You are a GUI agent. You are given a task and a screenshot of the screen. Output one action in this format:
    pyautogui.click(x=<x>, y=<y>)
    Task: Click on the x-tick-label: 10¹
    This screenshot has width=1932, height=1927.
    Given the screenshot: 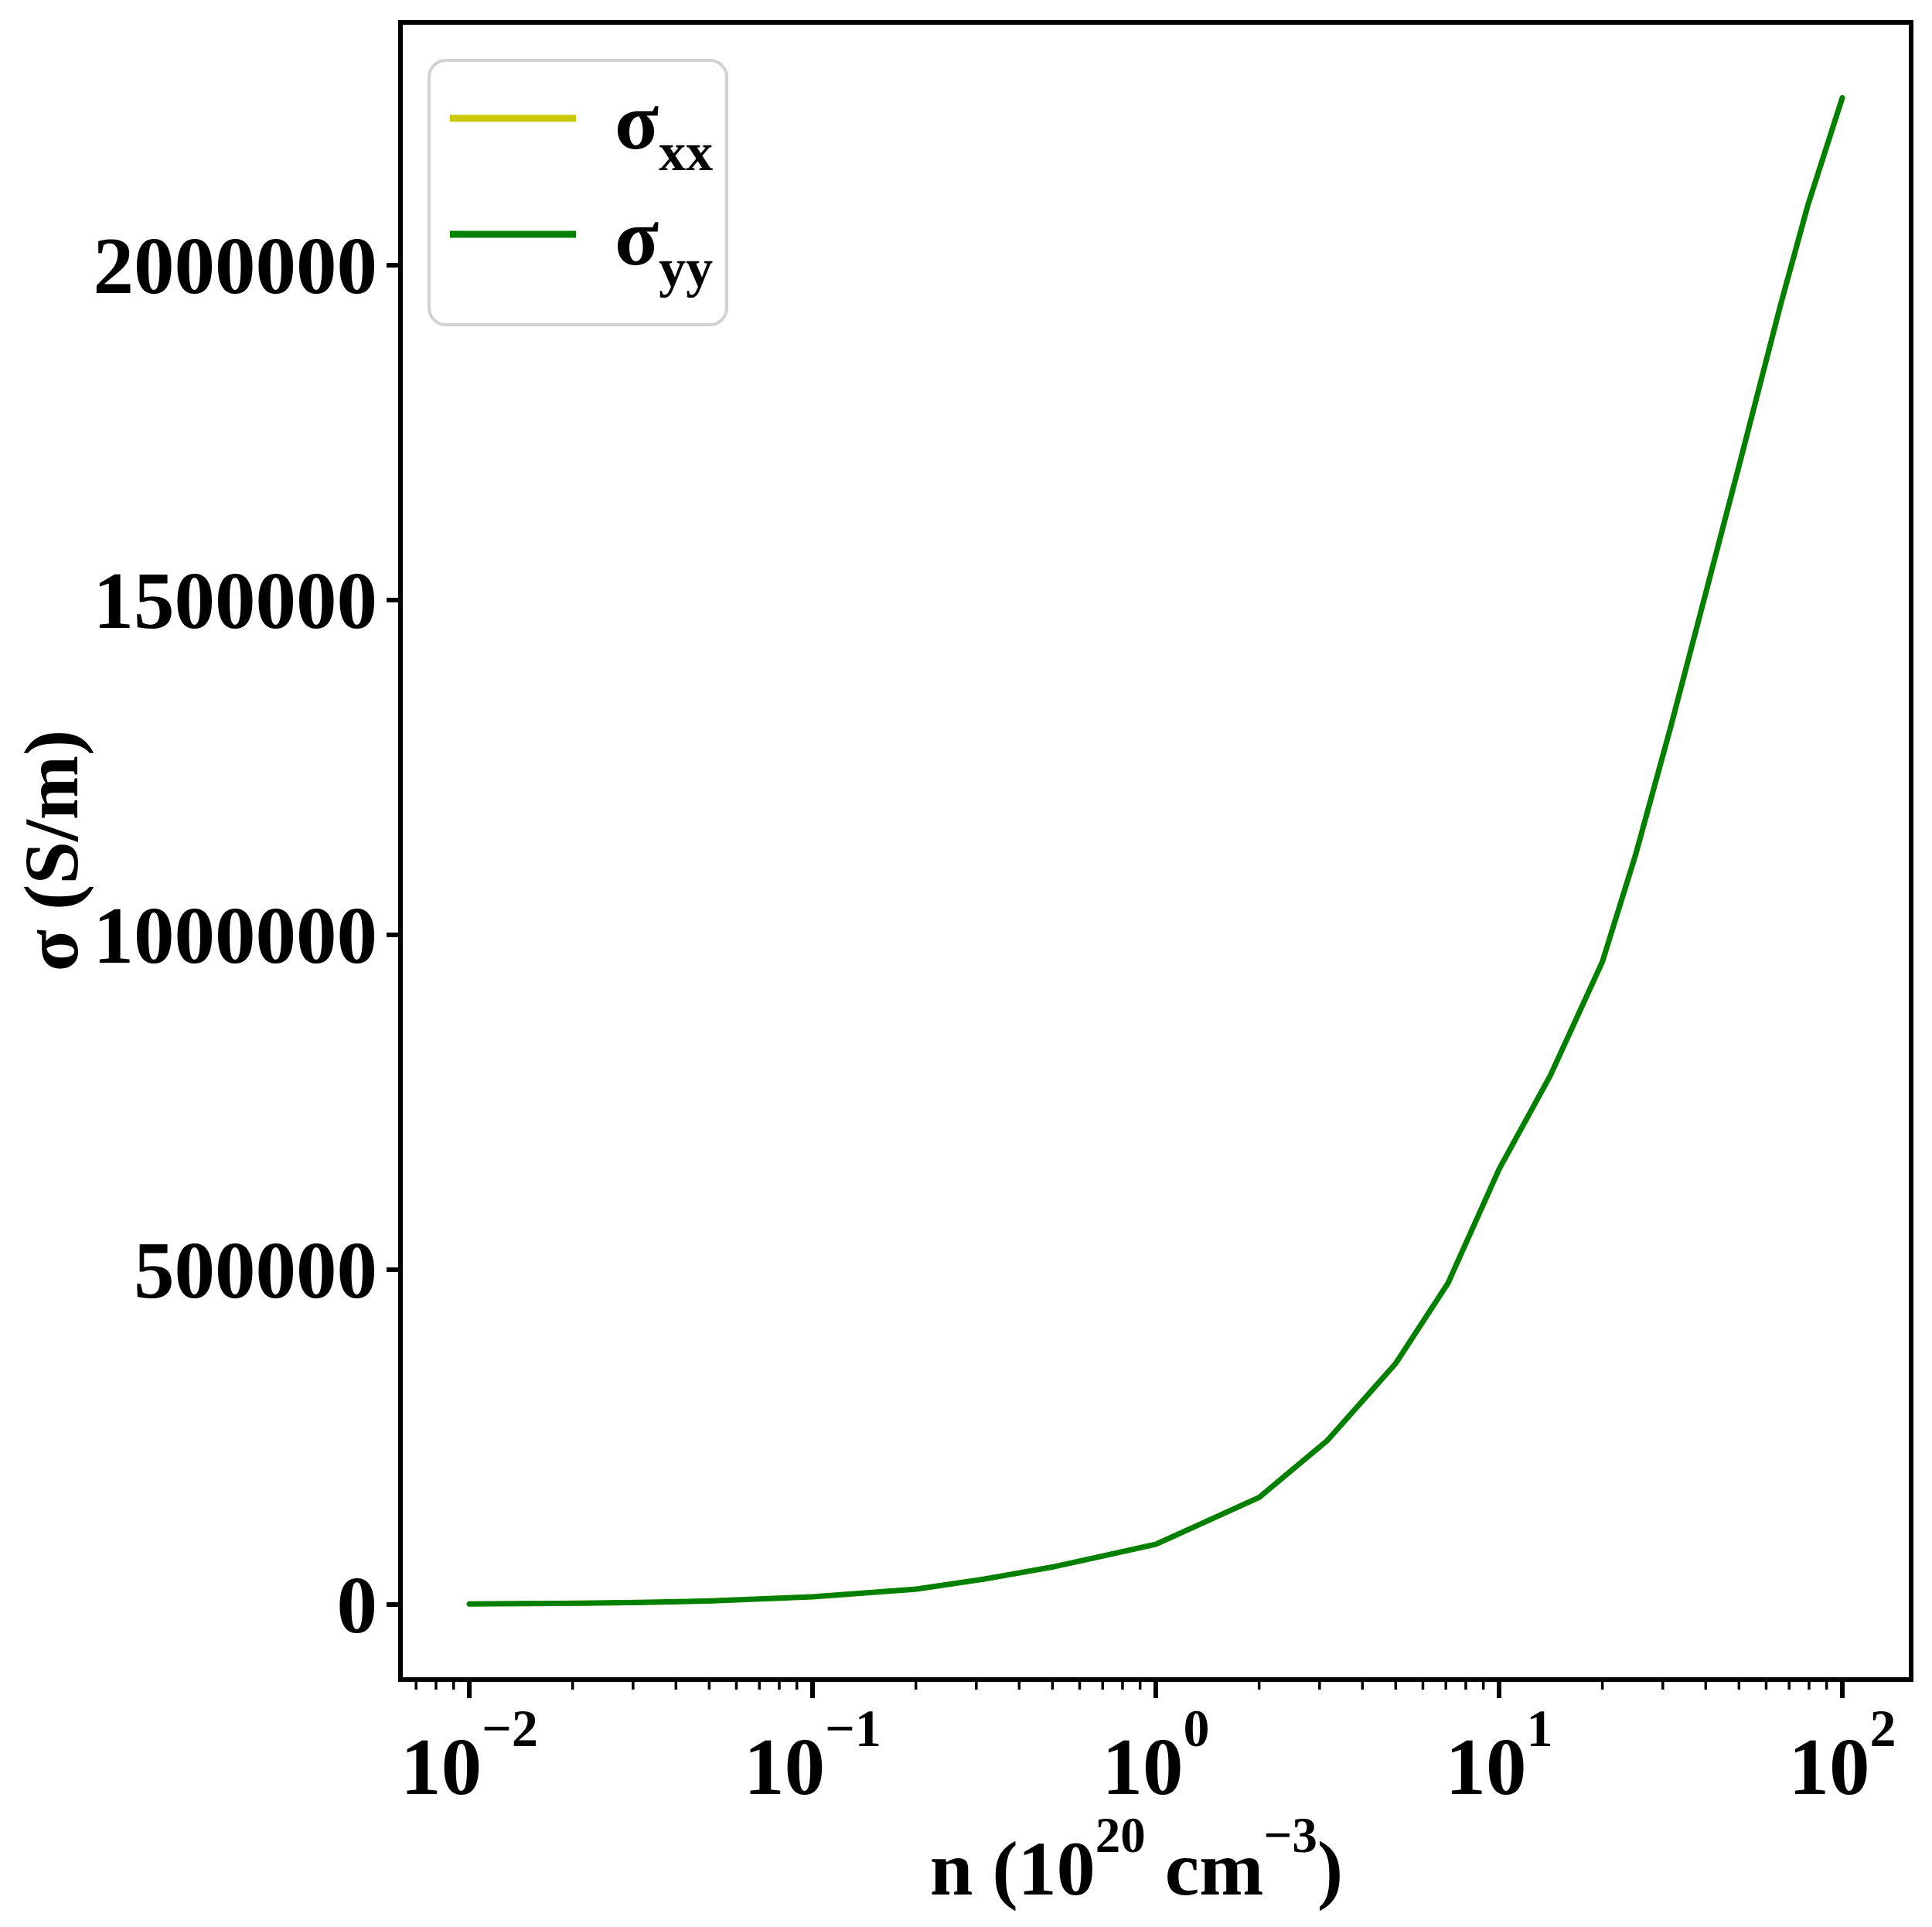 What is the action you would take?
    pyautogui.click(x=1499, y=1755)
    